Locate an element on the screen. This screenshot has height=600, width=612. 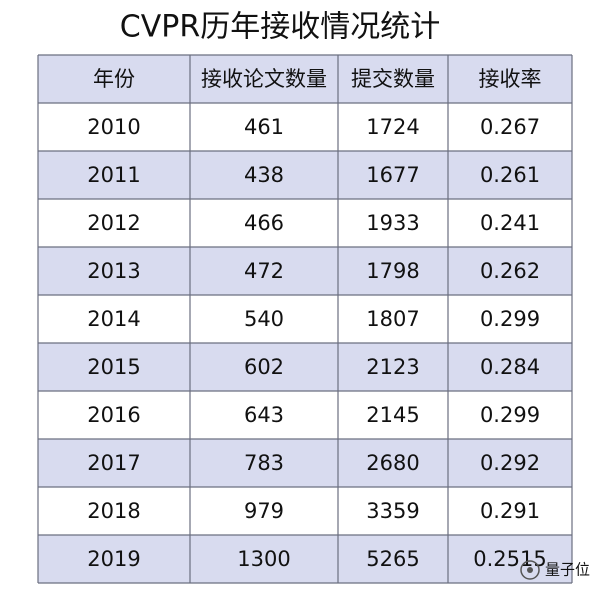
table-cell: 466 is located at coordinates (264, 223).